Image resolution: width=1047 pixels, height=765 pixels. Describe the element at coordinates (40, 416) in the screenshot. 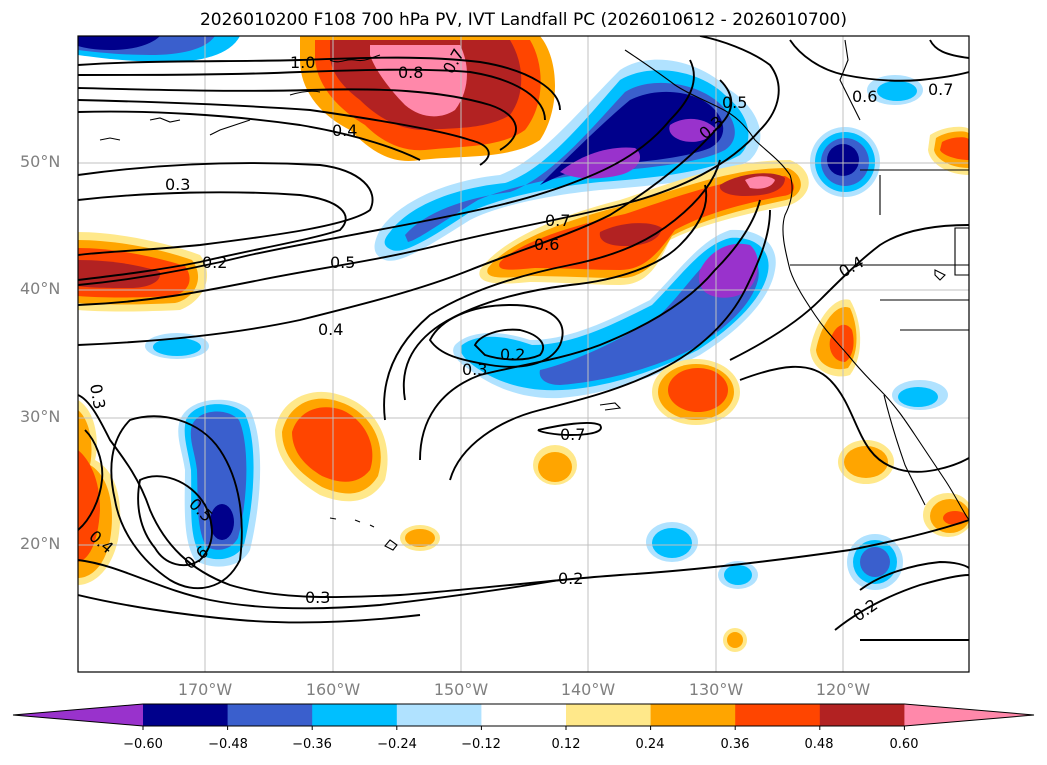

I see `lat-label: 30°N` at that location.